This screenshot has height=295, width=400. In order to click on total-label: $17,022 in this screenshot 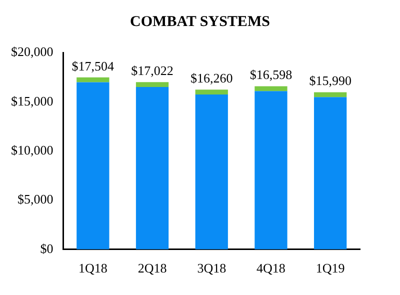, I will do `click(152, 70)`.